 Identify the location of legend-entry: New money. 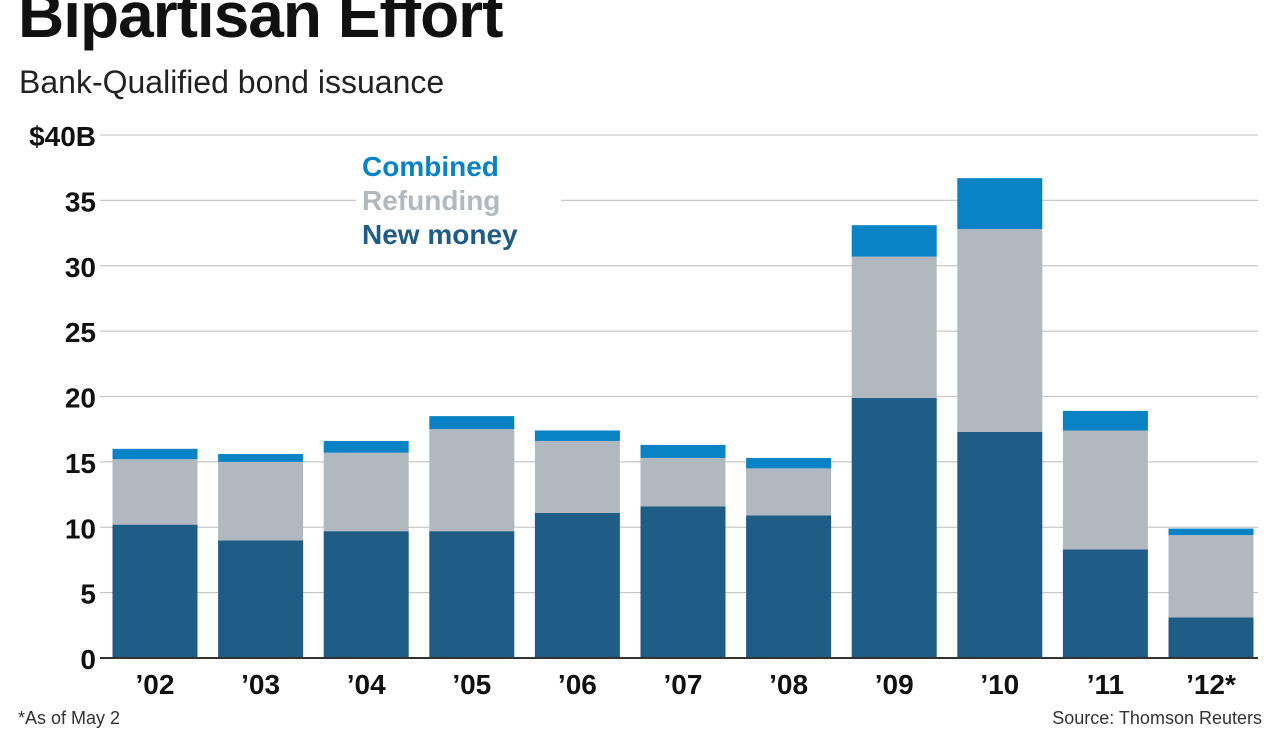
(440, 234).